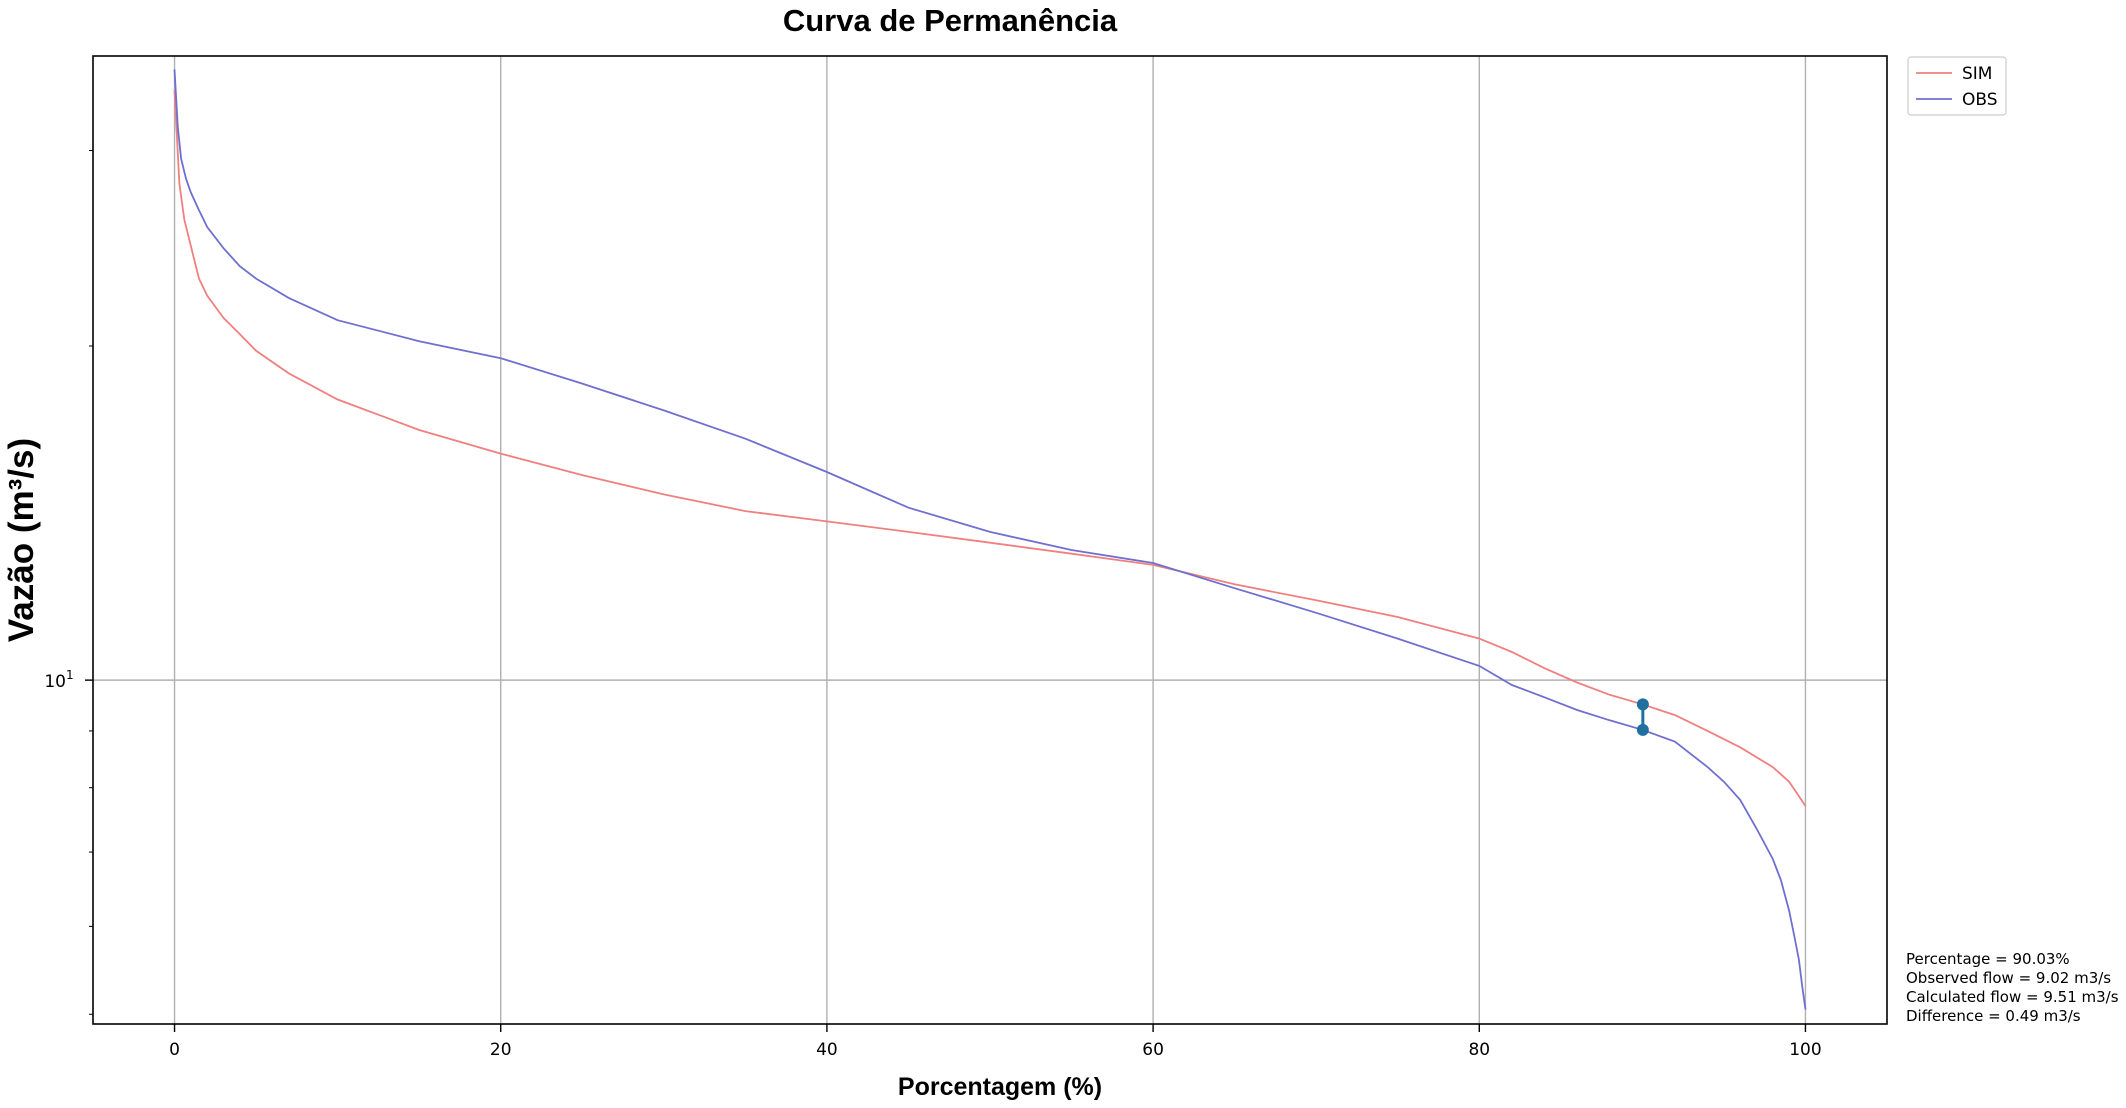 Image resolution: width=2126 pixels, height=1108 pixels. What do you see at coordinates (58, 680) in the screenshot?
I see `y-tick-label: 101` at bounding box center [58, 680].